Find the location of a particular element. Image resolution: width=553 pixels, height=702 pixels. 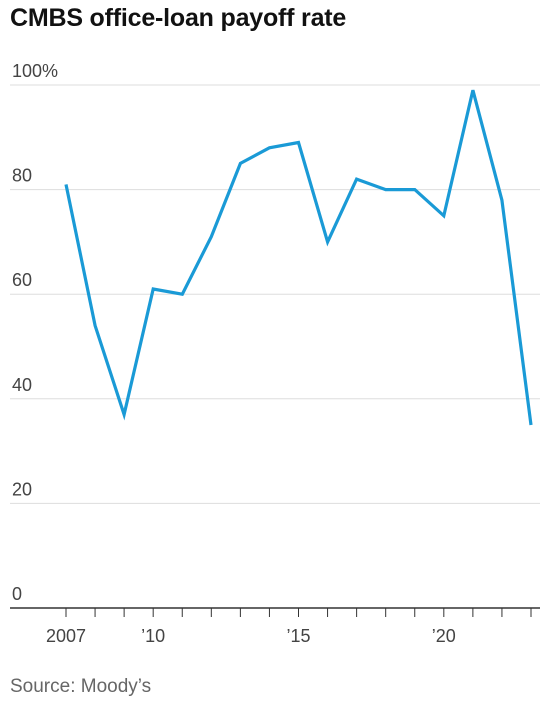

y-tick-label-100: 100% is located at coordinates (35, 71).